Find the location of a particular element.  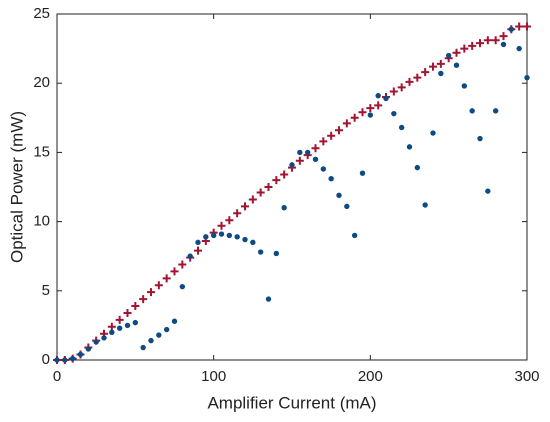

y-tick-label: 5 is located at coordinates (46, 290).